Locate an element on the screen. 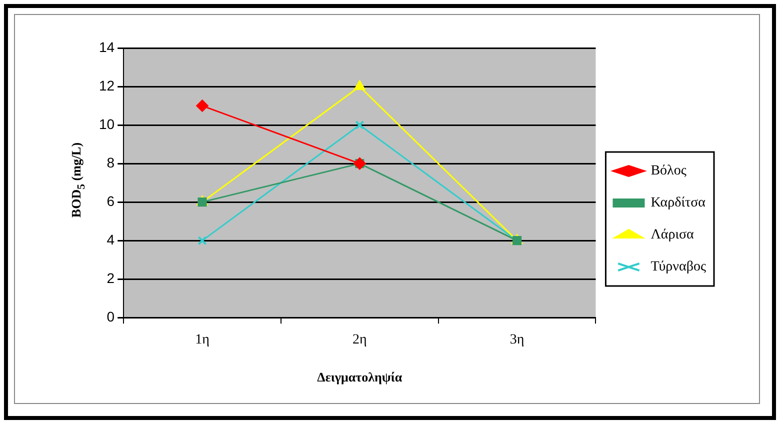 This screenshot has height=424, width=780. legend-label: Λάρισα is located at coordinates (672, 235).